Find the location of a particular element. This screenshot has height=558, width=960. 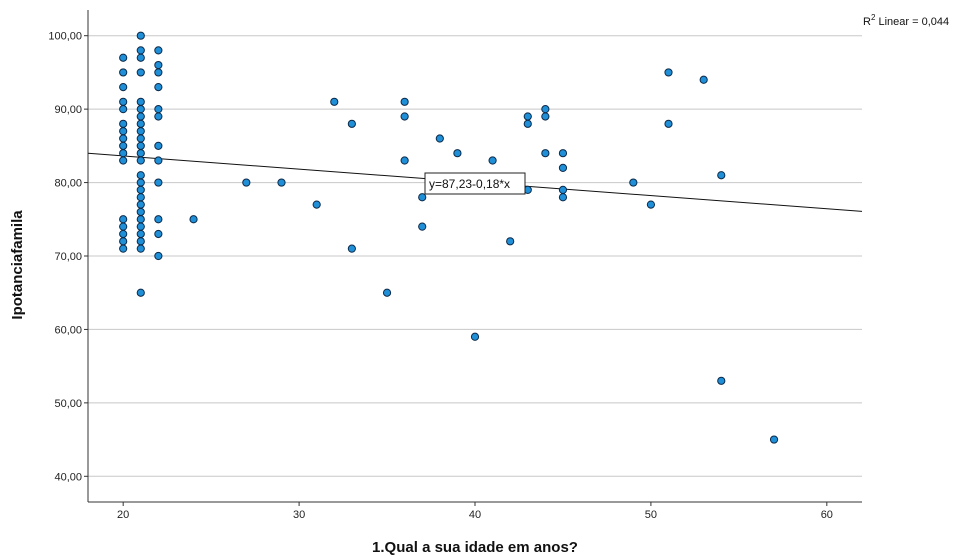

y-ticks: 40,00 50,00 60,00 70,00 80,00 90,00 100,00 is located at coordinates (68, 257).